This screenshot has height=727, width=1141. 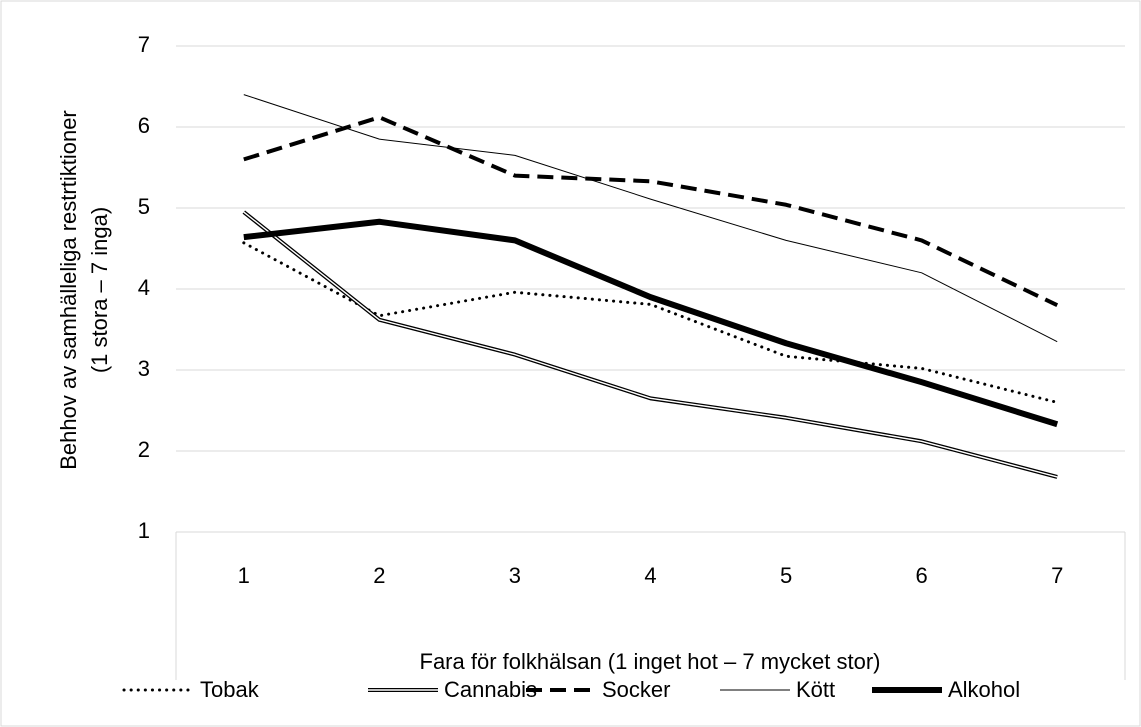 What do you see at coordinates (515, 575) in the screenshot?
I see `x-tick-label: 3` at bounding box center [515, 575].